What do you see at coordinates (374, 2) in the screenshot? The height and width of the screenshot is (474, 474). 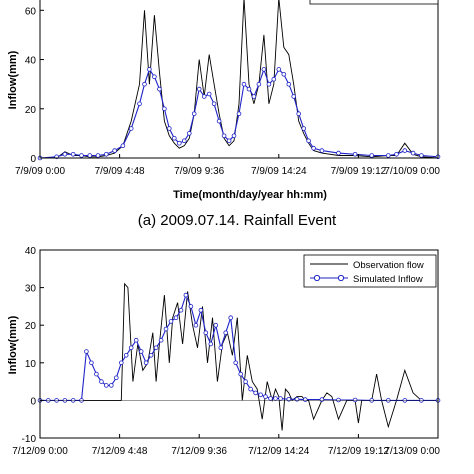 I see `chart-a-legend-box` at bounding box center [374, 2].